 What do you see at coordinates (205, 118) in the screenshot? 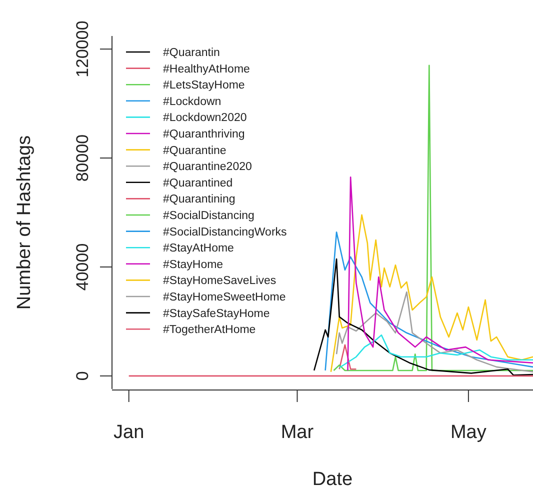
I see `legend-label: #Lockdown2020` at bounding box center [205, 118].